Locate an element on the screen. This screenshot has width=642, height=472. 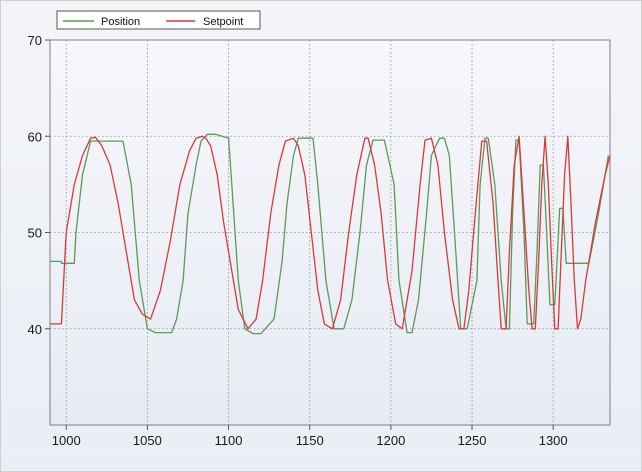
y-tick-label: 60 is located at coordinates (35, 136).